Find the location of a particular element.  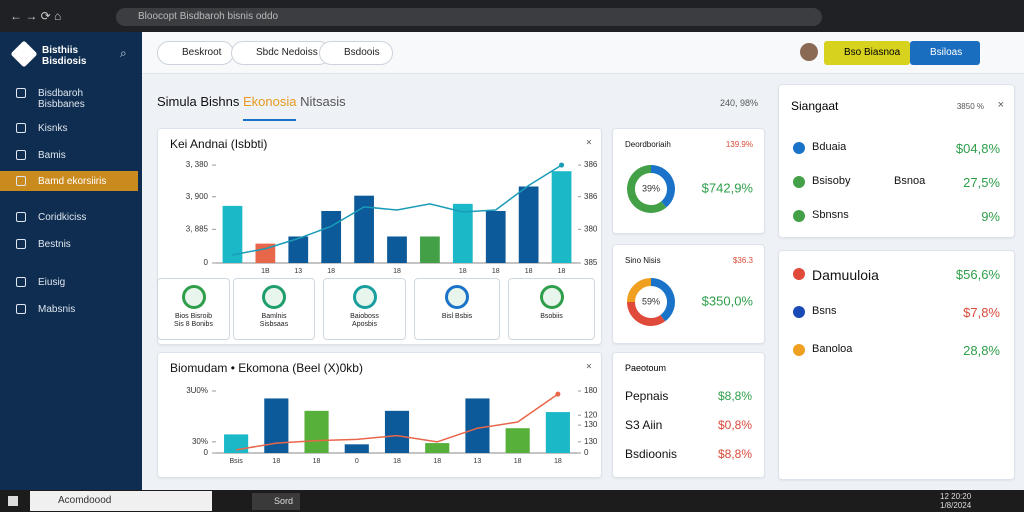

y2-tick-label: 120 is located at coordinates (591, 414).